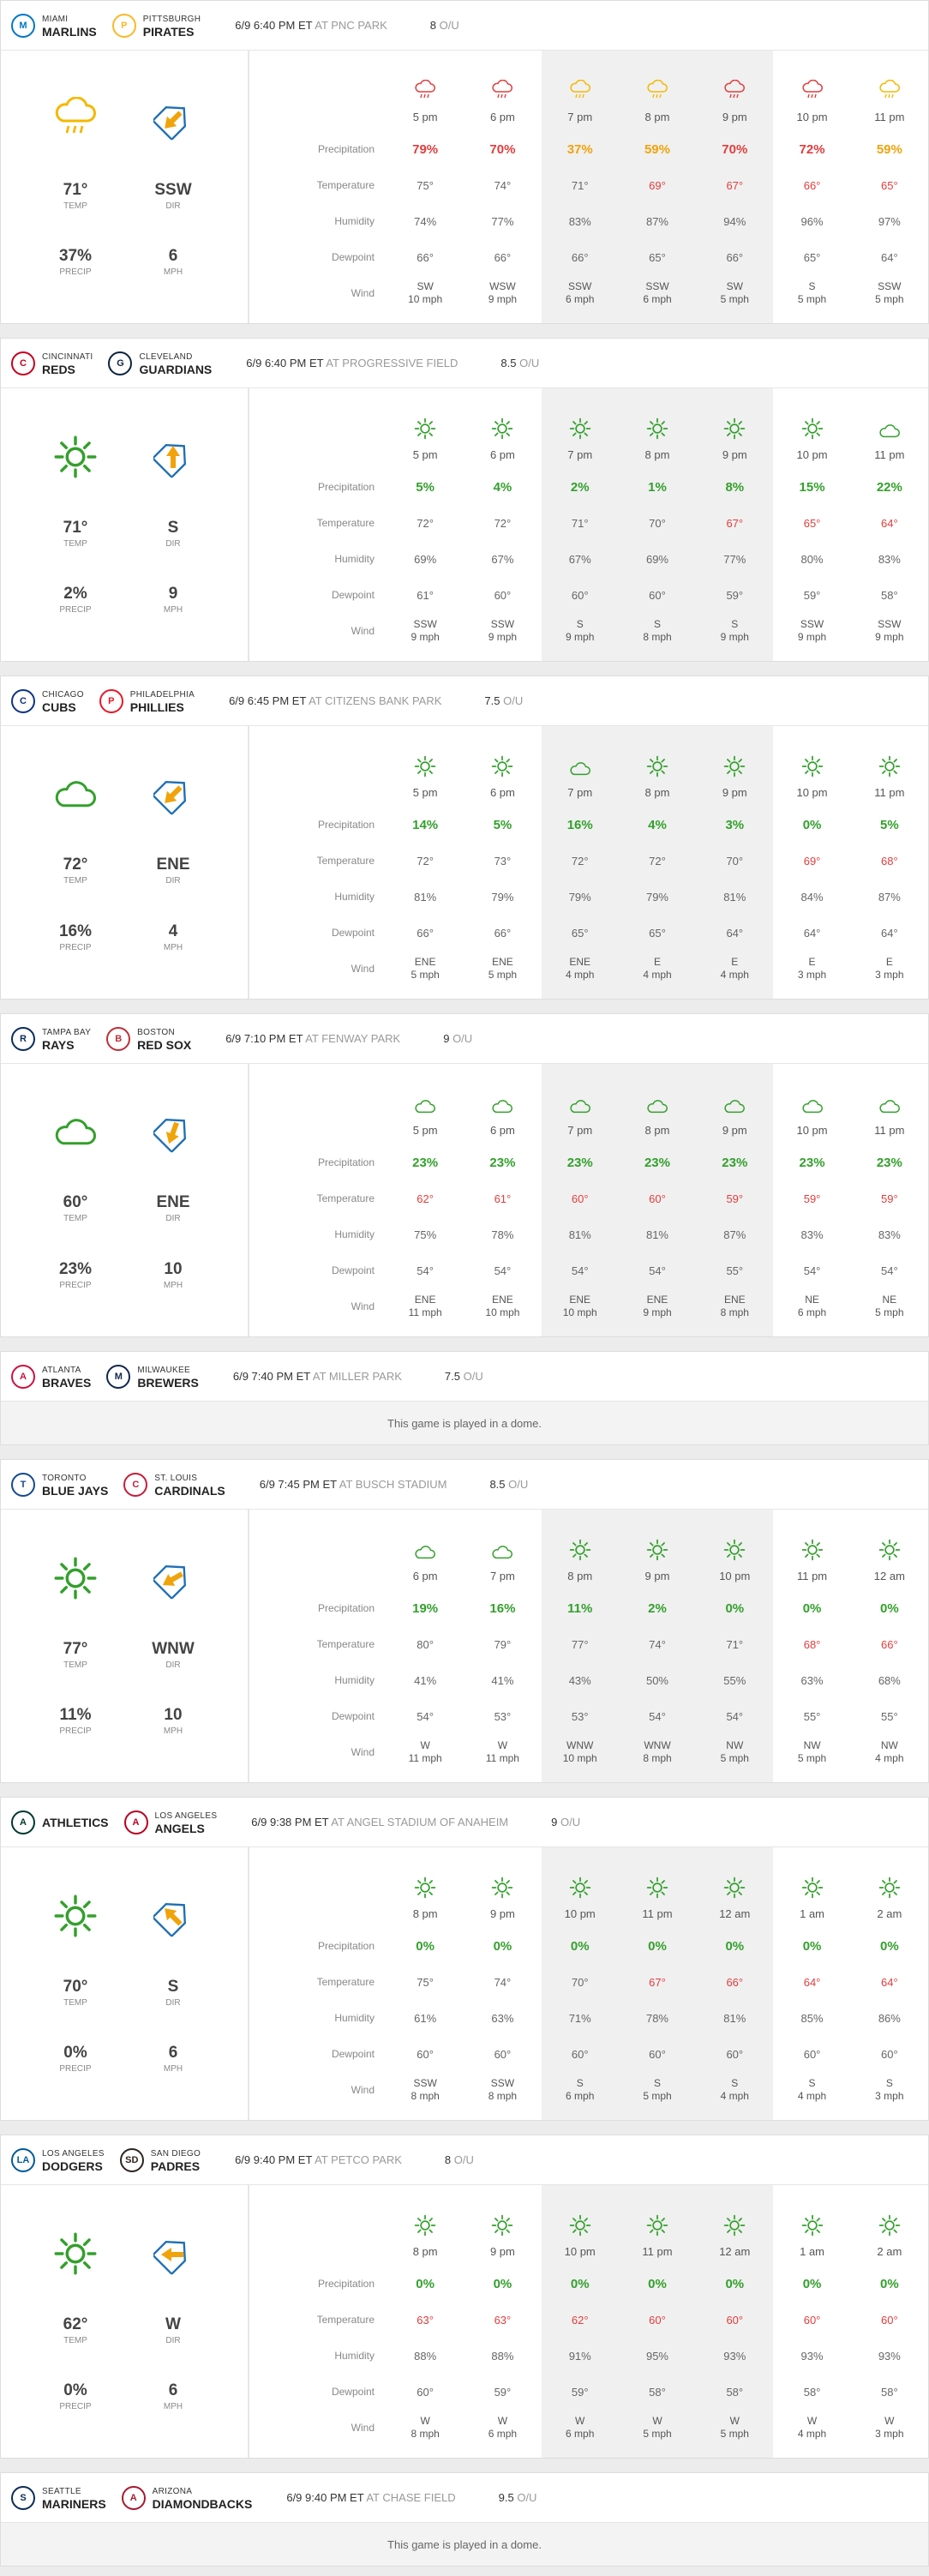 This screenshot has height=2576, width=929. I want to click on hour-time: 9 pm, so click(734, 792).